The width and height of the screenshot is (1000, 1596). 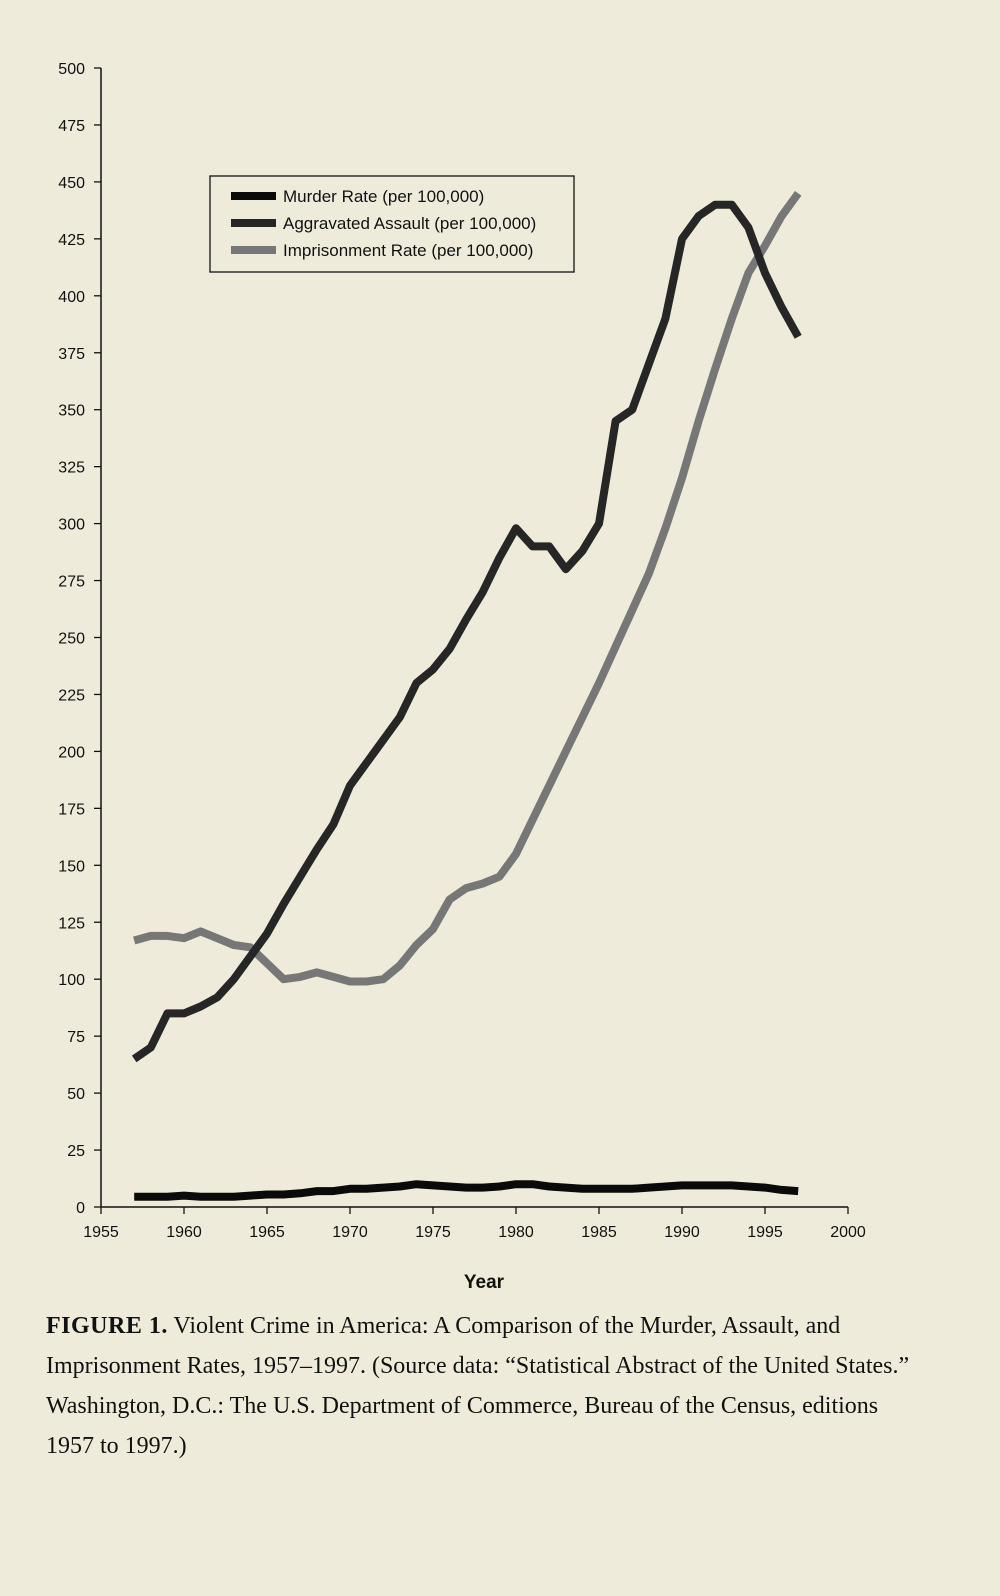 What do you see at coordinates (409, 223) in the screenshot?
I see `legend-label-assault: Aggravated Assault (per 100,000)` at bounding box center [409, 223].